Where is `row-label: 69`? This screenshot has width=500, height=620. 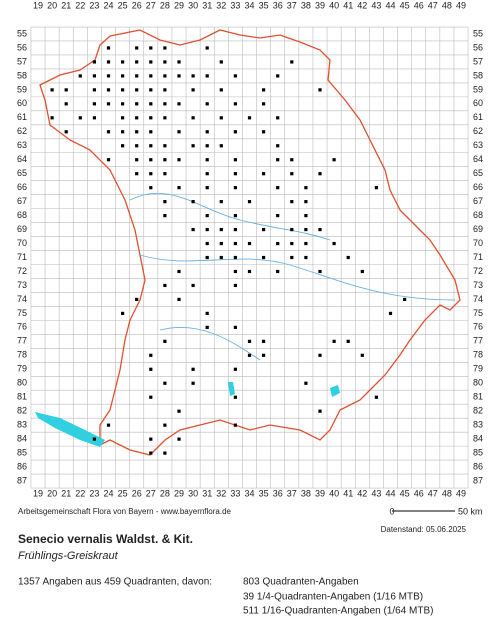 row-label: 69 is located at coordinates (478, 229).